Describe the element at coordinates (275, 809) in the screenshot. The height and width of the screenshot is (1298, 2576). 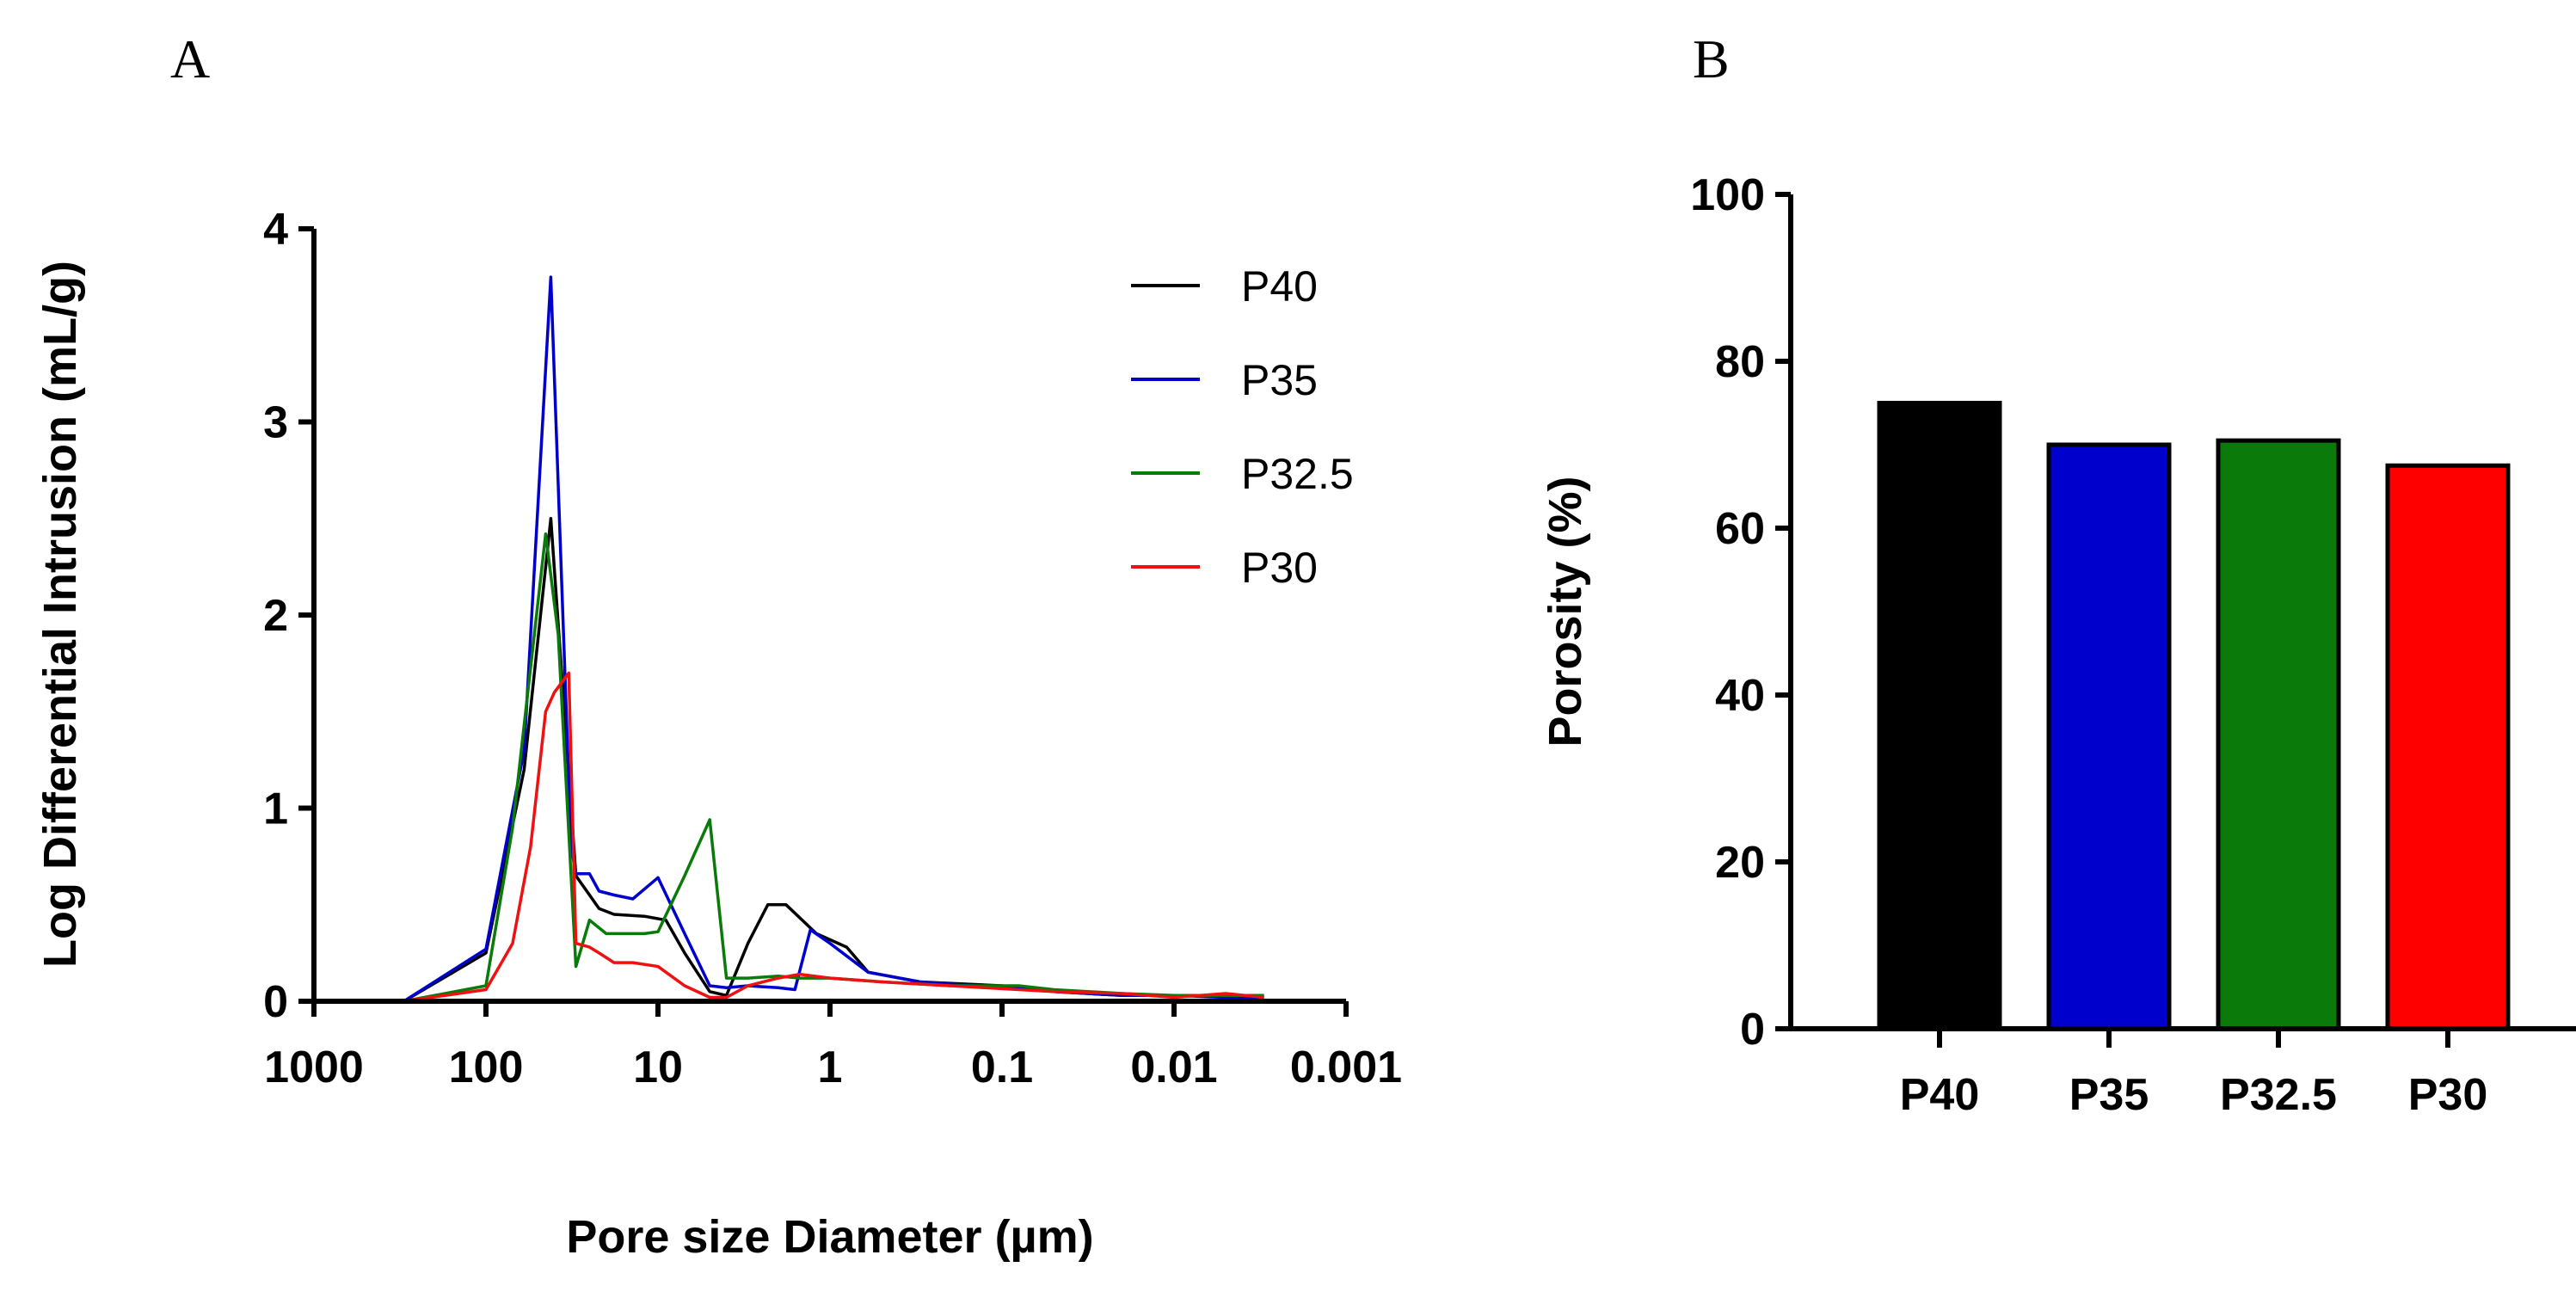
I see `y-tick-label: 1` at that location.